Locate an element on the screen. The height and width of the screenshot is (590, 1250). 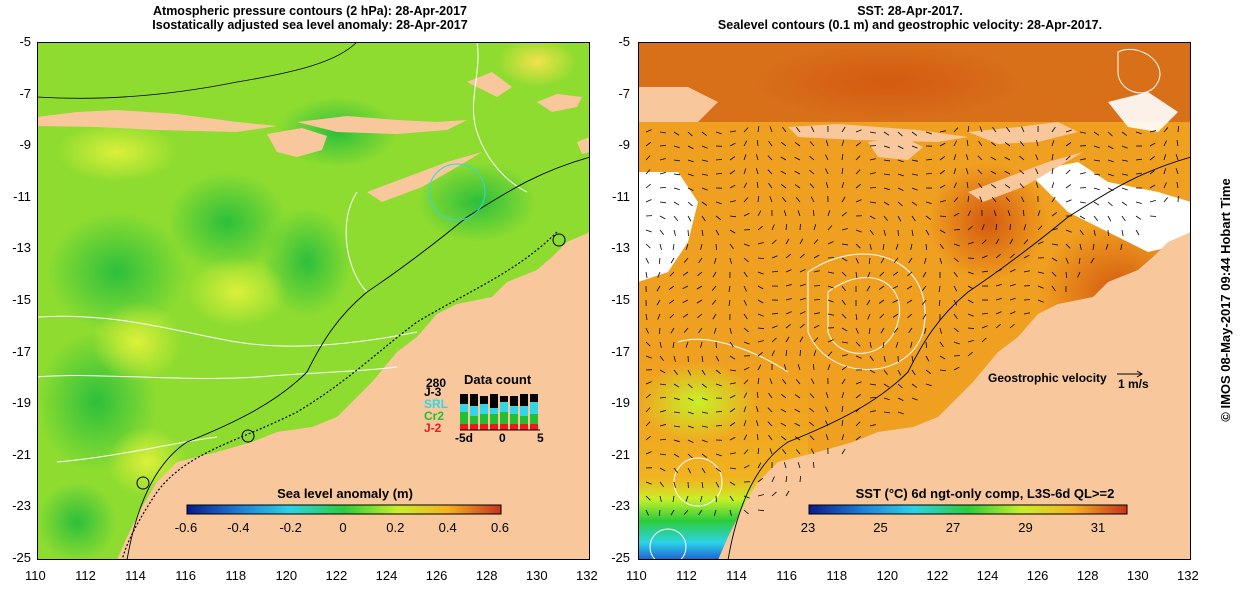
lat-tick-label: -15 is located at coordinates (620, 299).